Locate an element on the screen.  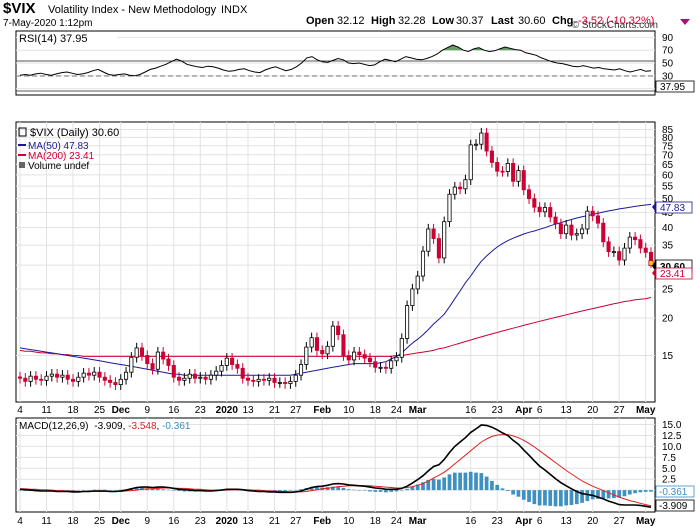
down-arrow-icon is located at coordinates (685, 22).